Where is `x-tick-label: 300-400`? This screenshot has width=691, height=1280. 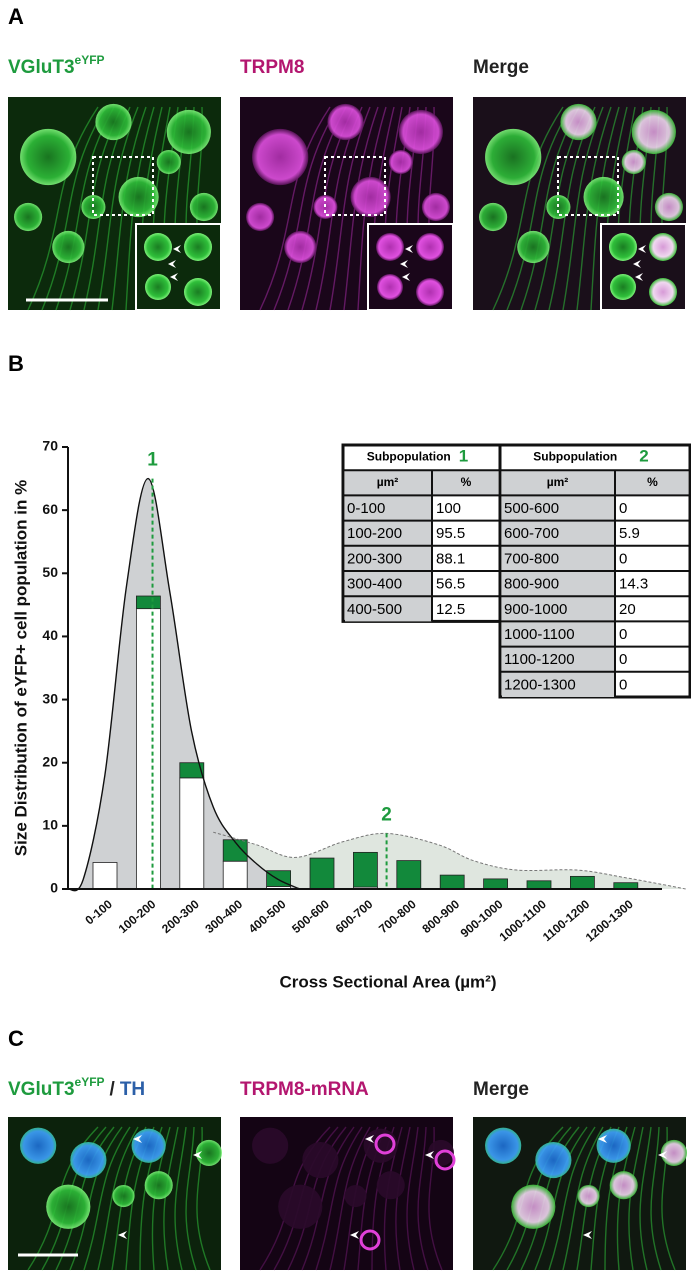 x-tick-label: 300-400 is located at coordinates (223, 916).